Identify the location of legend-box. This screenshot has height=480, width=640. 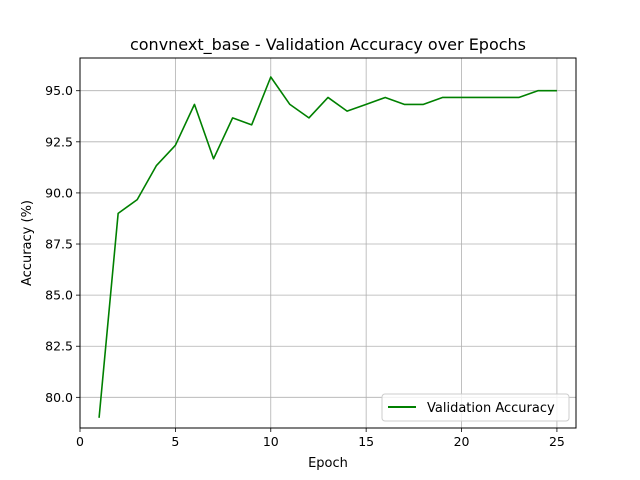
(475, 407).